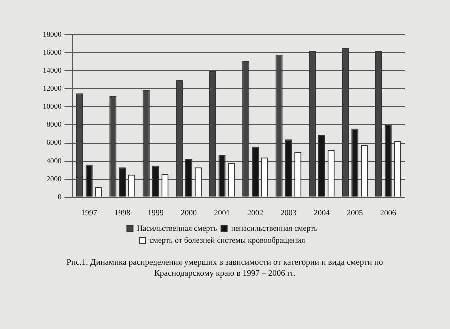  What do you see at coordinates (322, 213) in the screenshot?
I see `x-tick-label: 2004` at bounding box center [322, 213].